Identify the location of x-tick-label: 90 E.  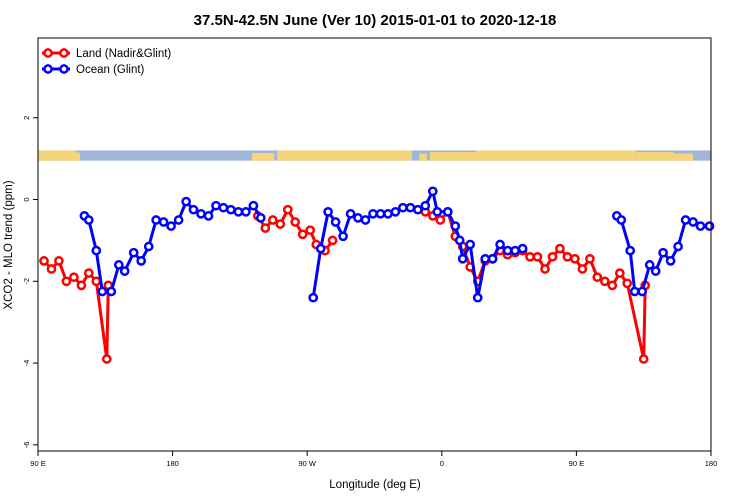
(37, 463).